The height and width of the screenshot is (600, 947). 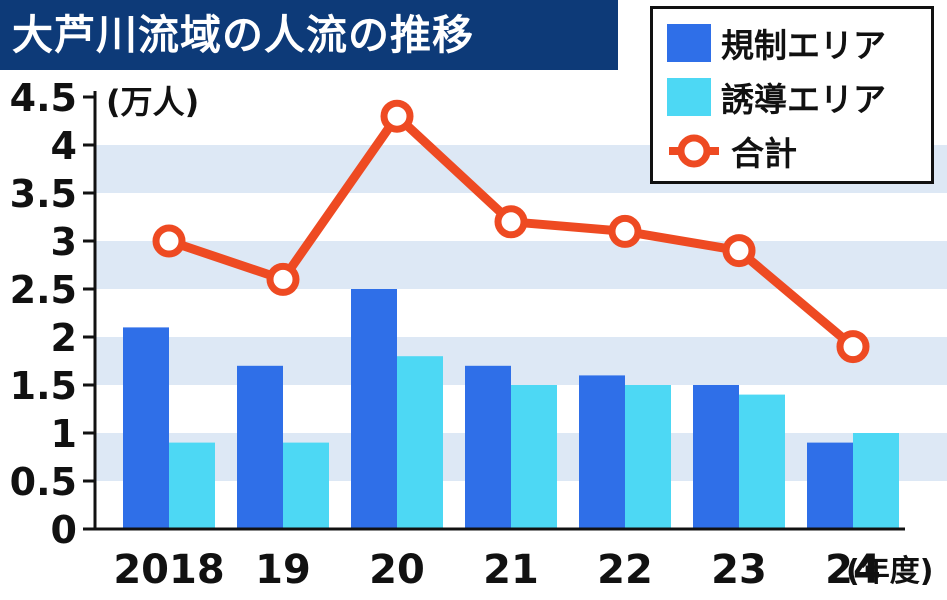 I want to click on x-tick-label: 23, so click(x=739, y=570).